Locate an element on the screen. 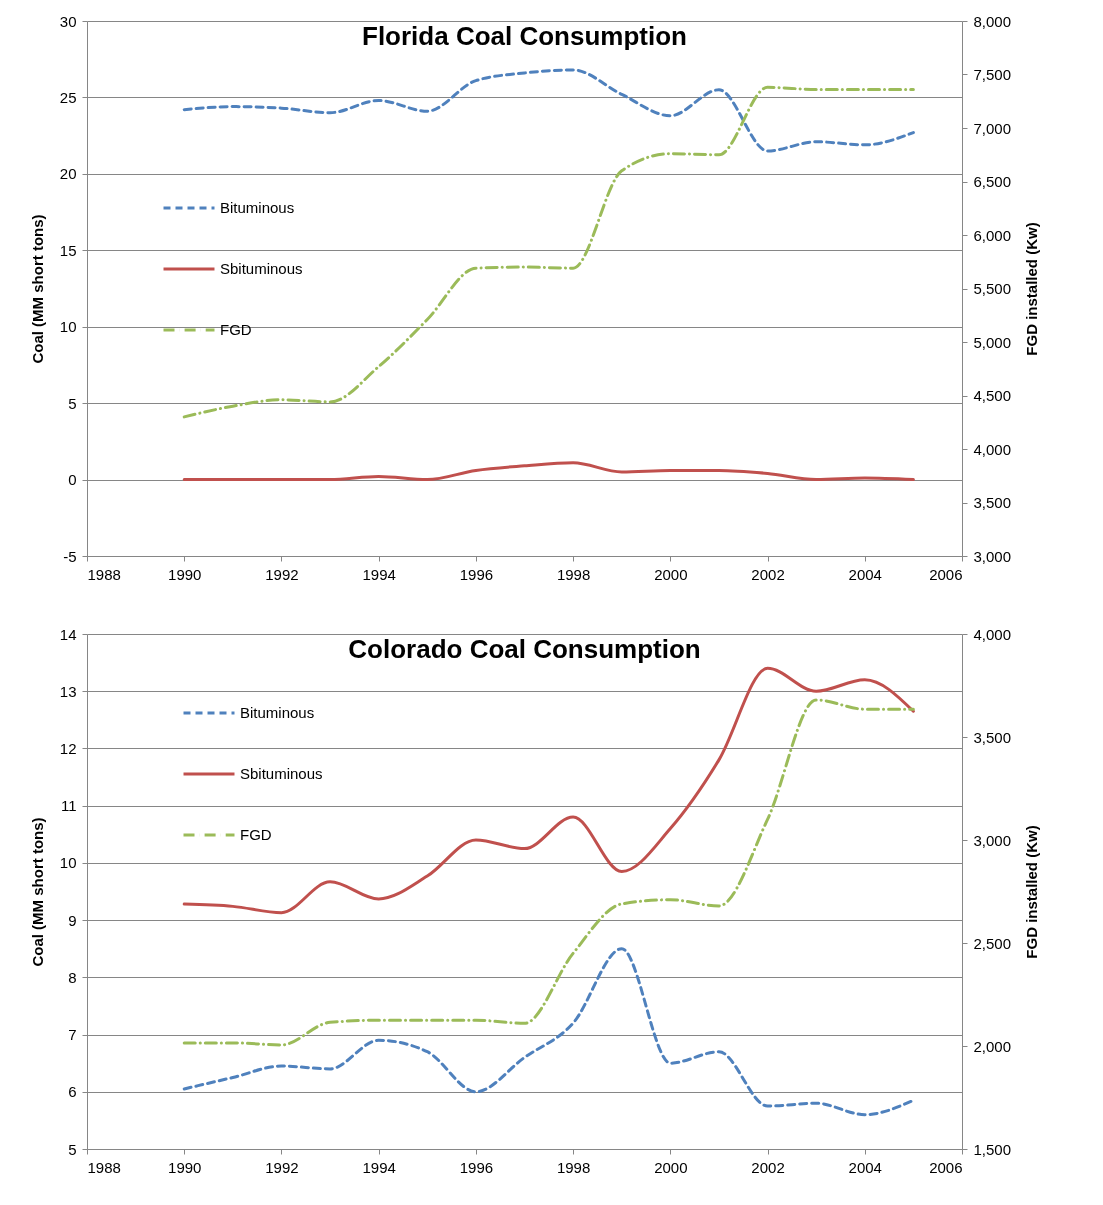 The height and width of the screenshot is (1205, 1103). y2-tick-label: 6,500 is located at coordinates (992, 181).